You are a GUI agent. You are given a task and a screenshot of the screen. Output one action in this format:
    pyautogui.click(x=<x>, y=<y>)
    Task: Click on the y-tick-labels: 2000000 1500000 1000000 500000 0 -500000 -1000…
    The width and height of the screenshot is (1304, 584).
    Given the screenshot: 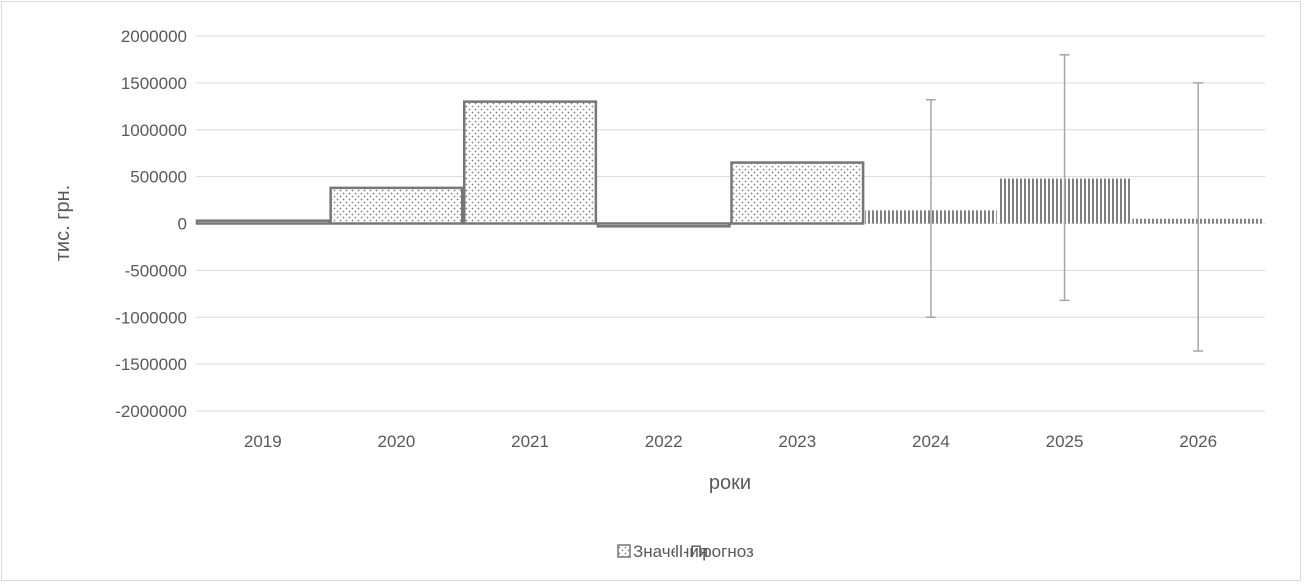 What is the action you would take?
    pyautogui.click(x=151, y=224)
    